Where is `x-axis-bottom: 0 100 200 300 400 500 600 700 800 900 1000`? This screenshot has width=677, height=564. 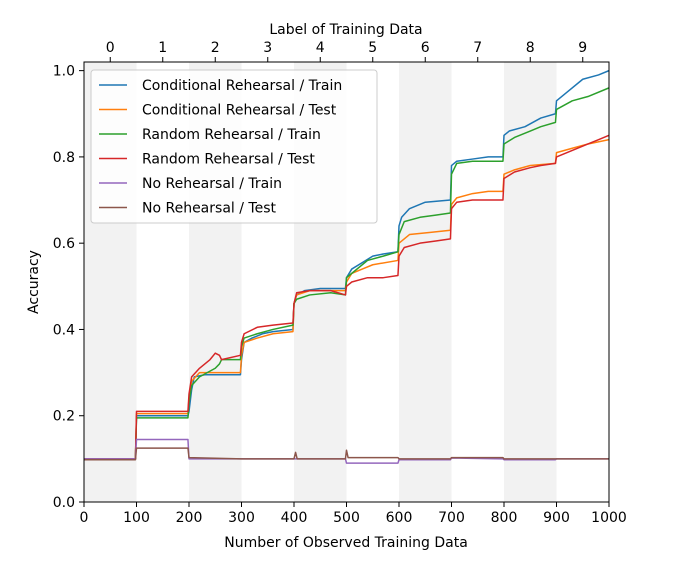 x-axis-bottom: 0 100 200 300 400 500 600 700 800 900 1000 is located at coordinates (353, 514).